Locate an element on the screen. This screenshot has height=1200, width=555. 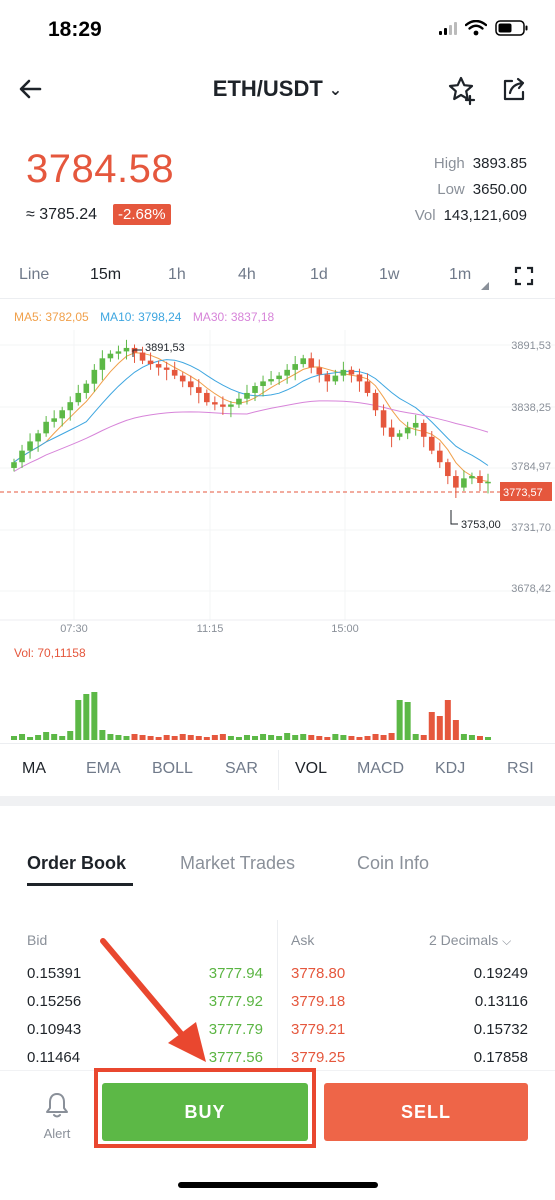
indicator-tab-rsi: RSI is located at coordinates (520, 768).